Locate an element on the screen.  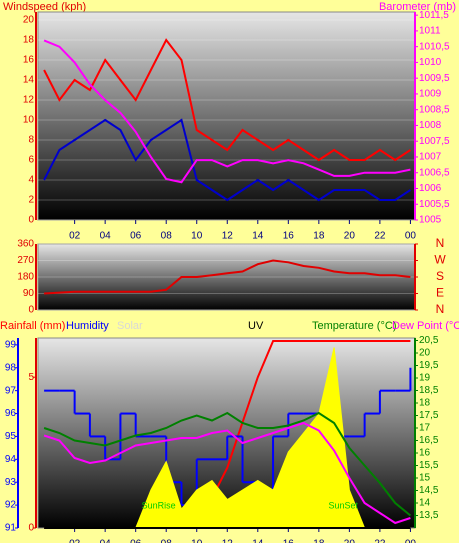
y2-tick-label: 15 is located at coordinates (425, 478).